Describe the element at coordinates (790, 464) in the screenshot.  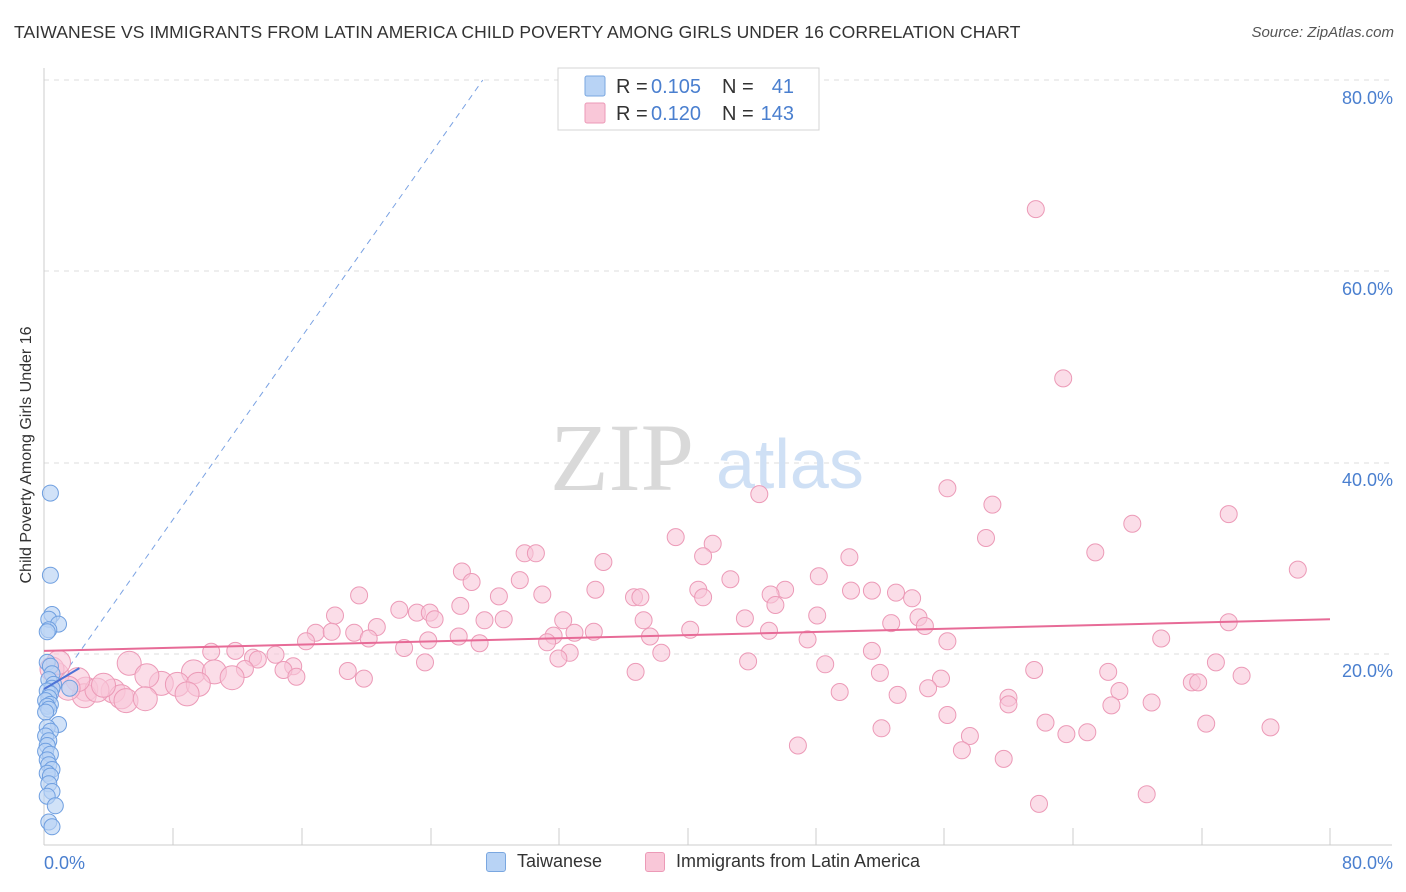
I see `watermark-atlas: atlas` at that location.